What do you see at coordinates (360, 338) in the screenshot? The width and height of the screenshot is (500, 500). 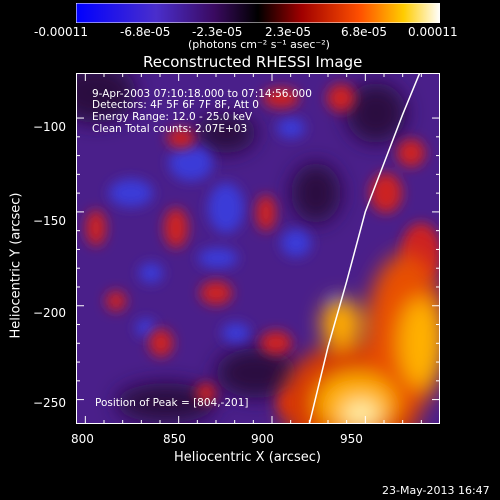 I see `limb-emission` at bounding box center [360, 338].